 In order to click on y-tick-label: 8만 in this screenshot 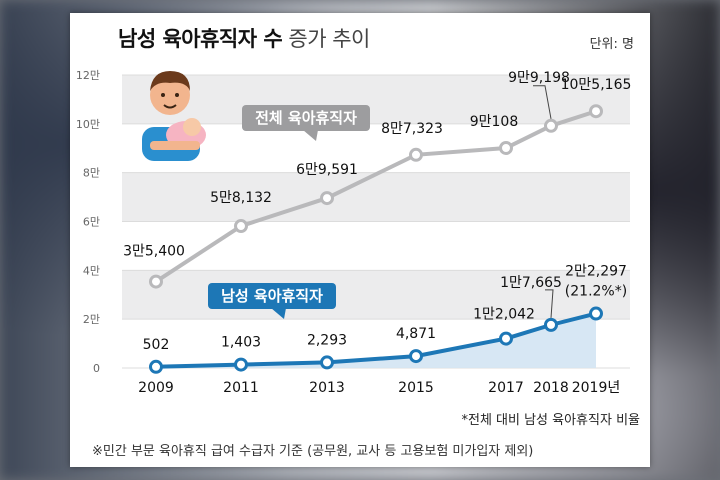, I will do `click(91, 173)`.